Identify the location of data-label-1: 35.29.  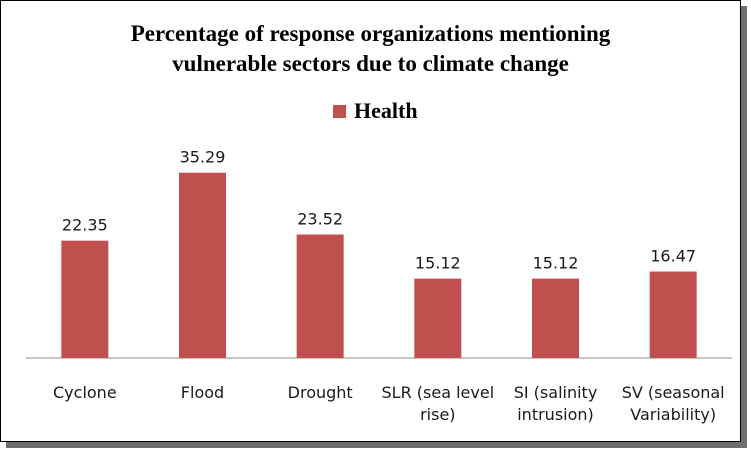
(203, 157).